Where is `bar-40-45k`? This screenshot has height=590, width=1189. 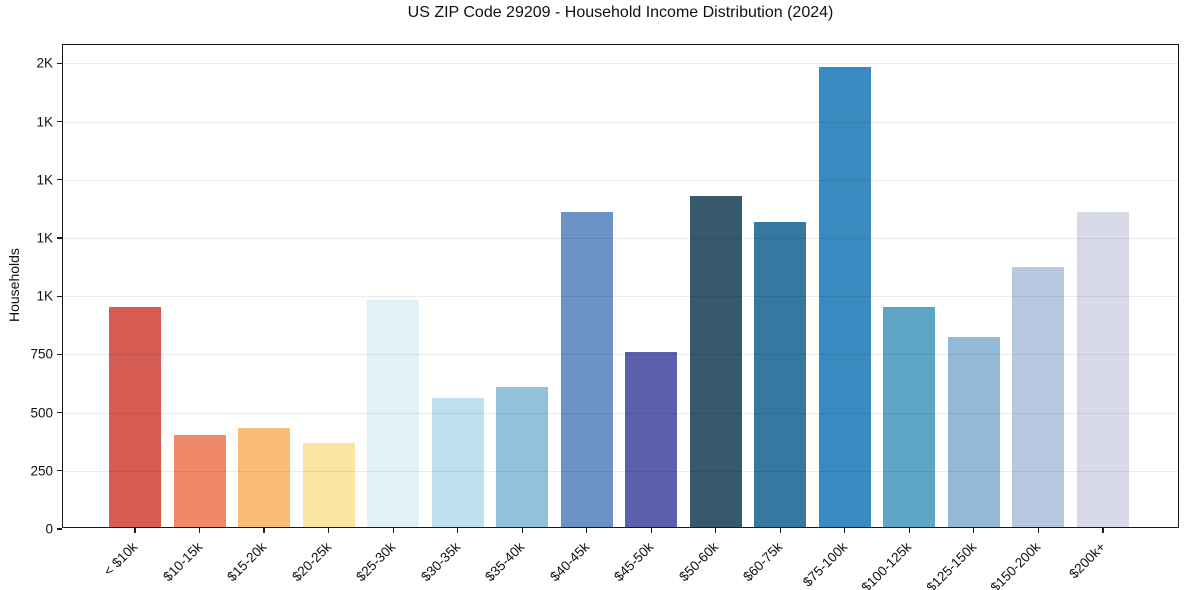
bar-40-45k is located at coordinates (586, 369).